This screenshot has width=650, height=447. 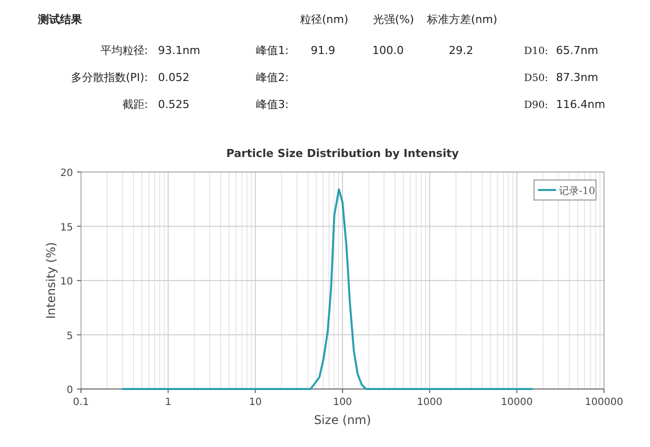 What do you see at coordinates (51, 280) in the screenshot?
I see `y-axis-title: Intensity (%)` at bounding box center [51, 280].